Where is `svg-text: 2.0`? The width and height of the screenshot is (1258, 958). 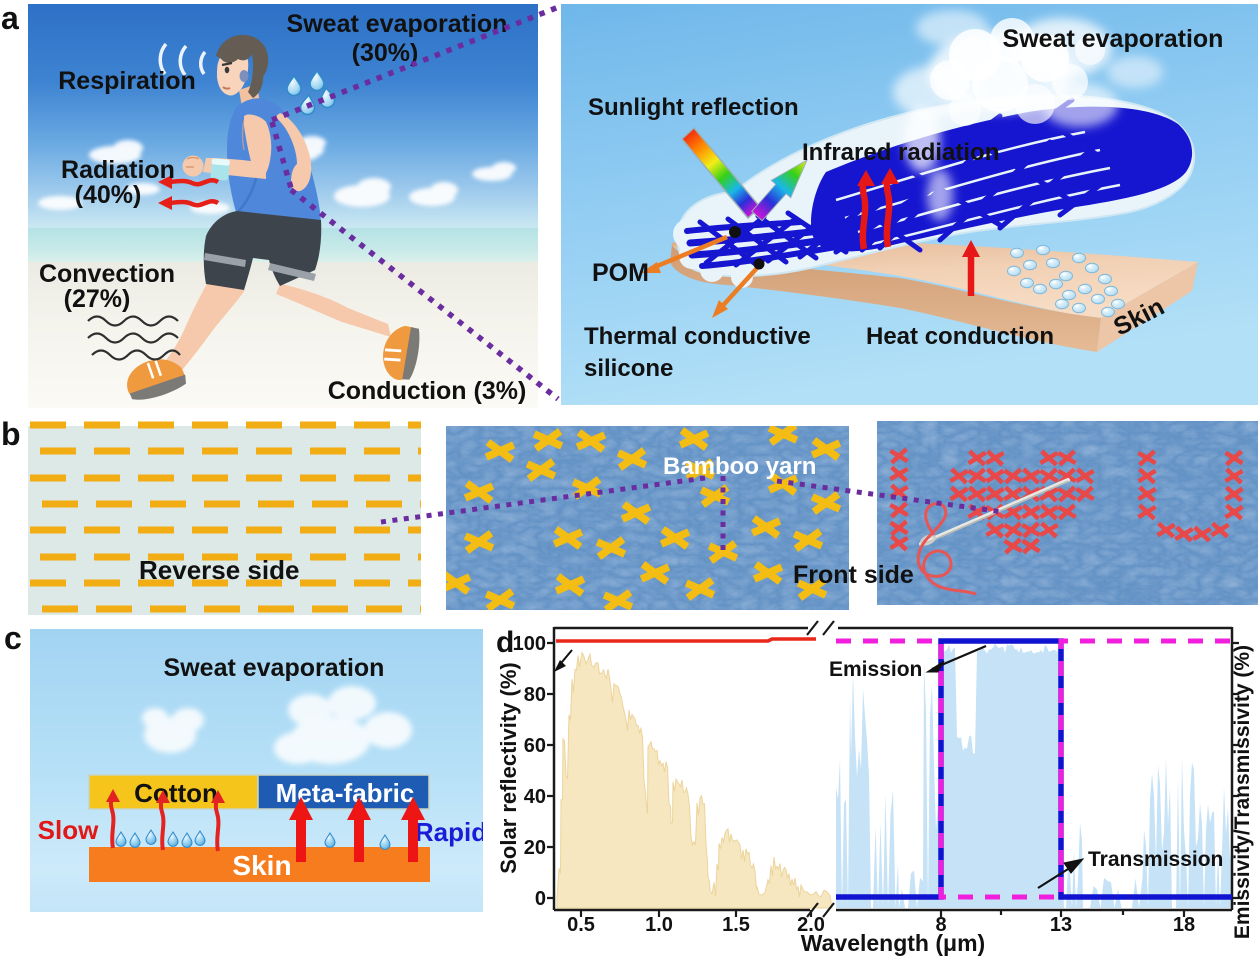
svg-text: 2.0 is located at coordinates (811, 925).